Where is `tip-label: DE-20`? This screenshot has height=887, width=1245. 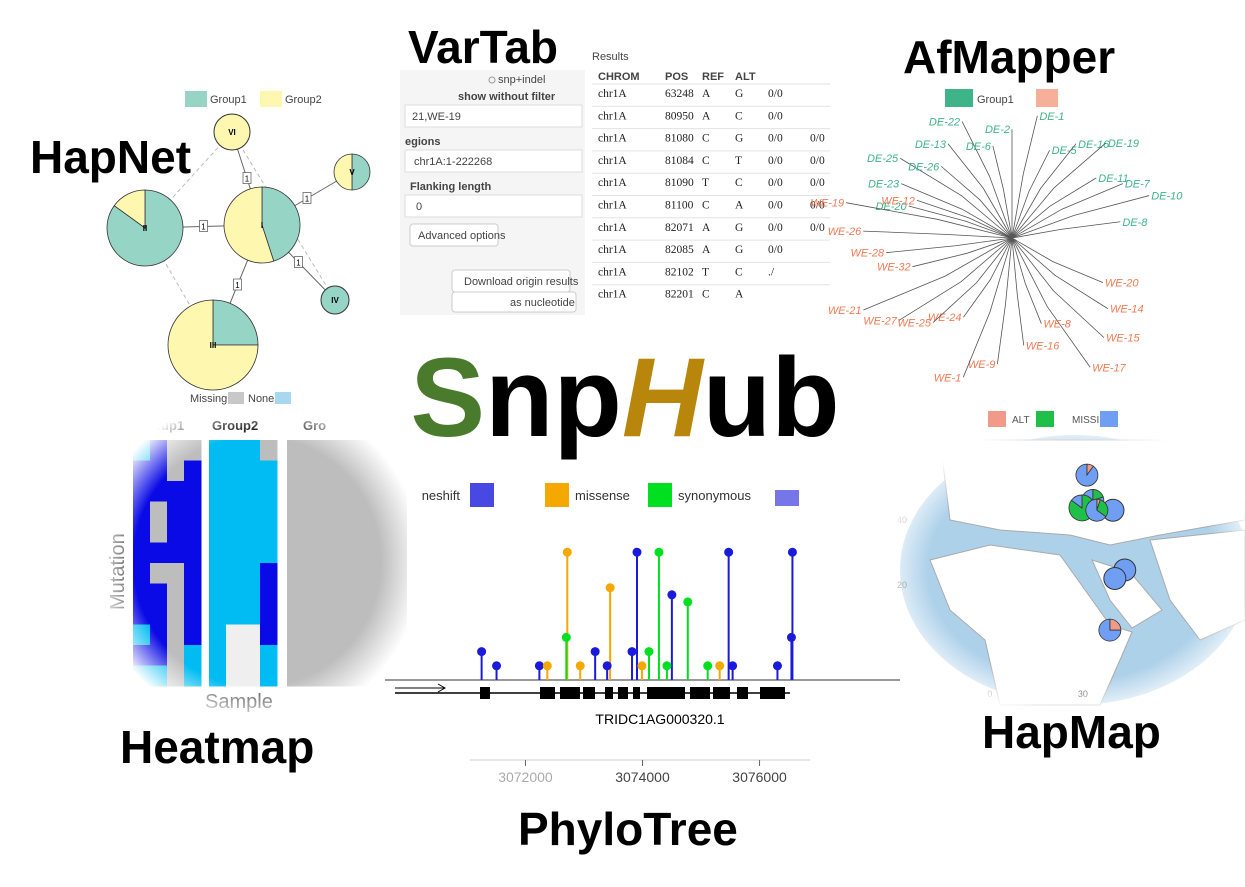
tip-label: DE-20 is located at coordinates (891, 207).